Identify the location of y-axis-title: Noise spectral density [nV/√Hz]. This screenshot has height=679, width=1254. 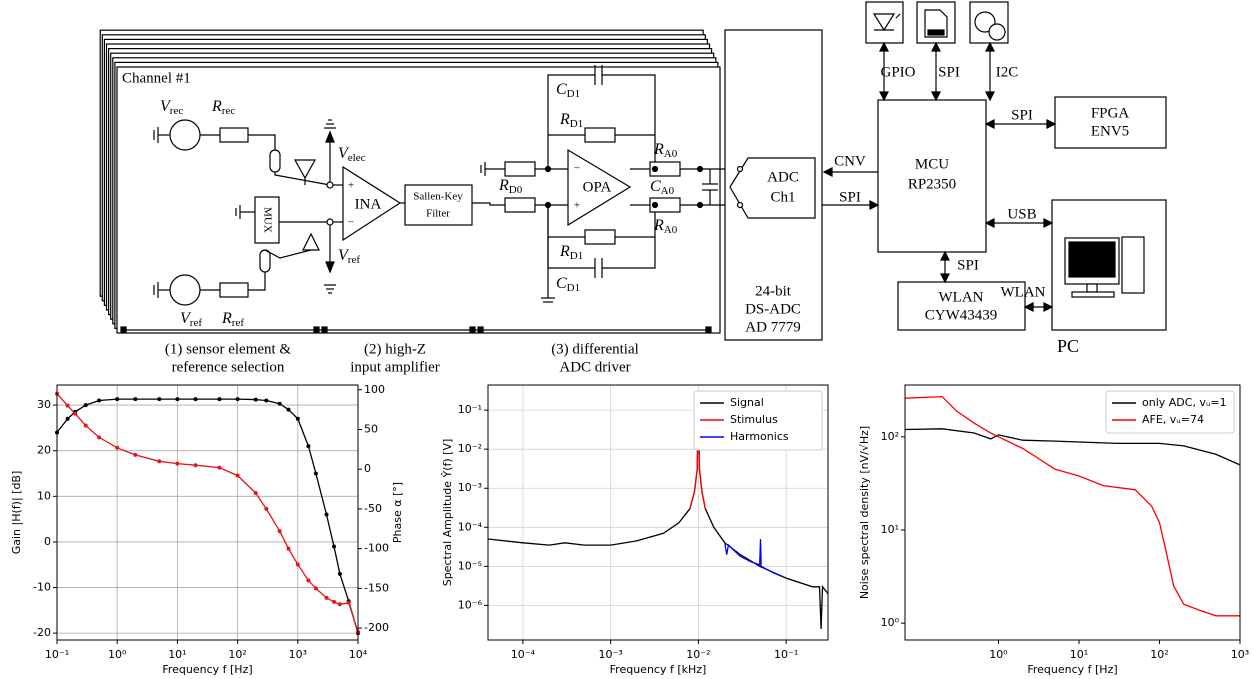
(864, 512).